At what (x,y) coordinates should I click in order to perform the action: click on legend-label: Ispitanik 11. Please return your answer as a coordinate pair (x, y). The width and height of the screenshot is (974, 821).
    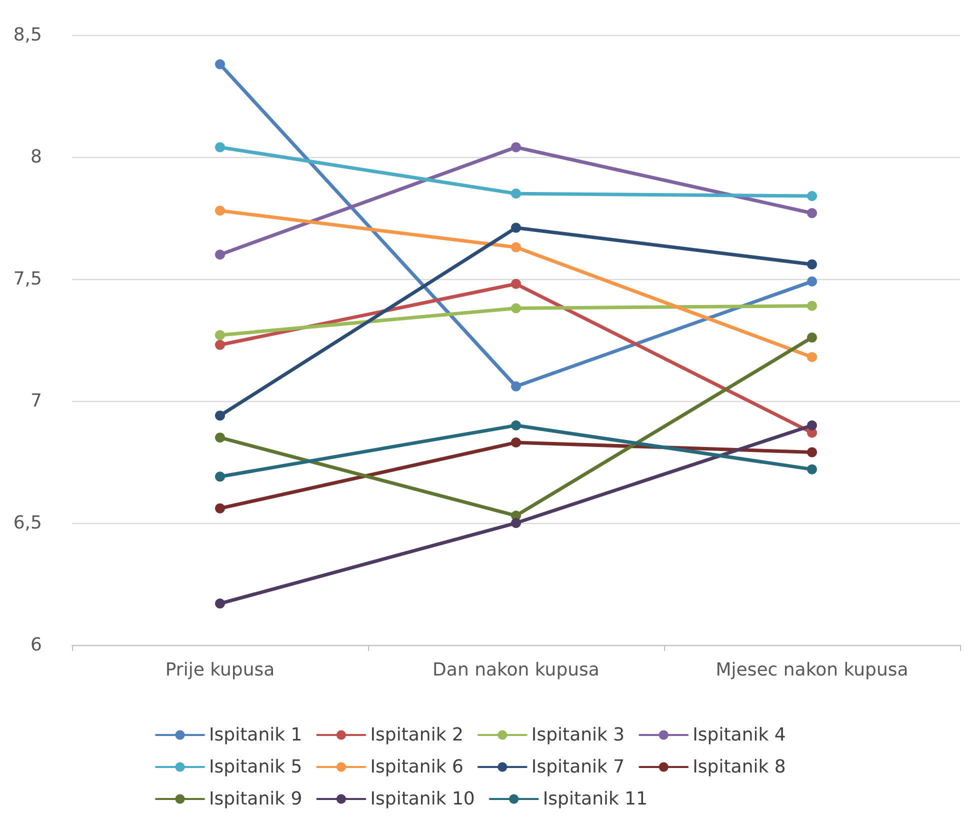
    Looking at the image, I should click on (595, 799).